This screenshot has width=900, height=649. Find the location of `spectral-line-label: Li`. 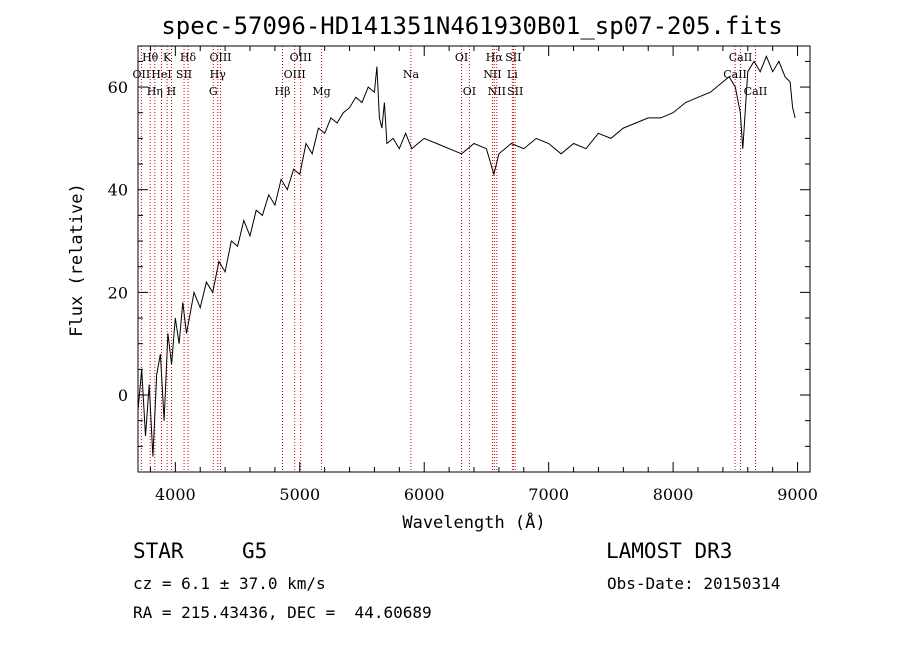

spectral-line-label: Li is located at coordinates (512, 74).